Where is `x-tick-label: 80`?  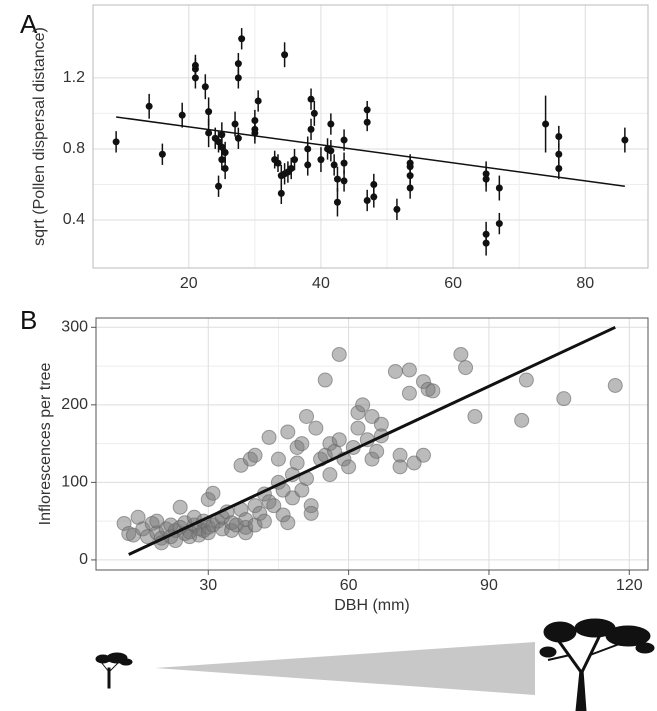
x-tick-label: 80 is located at coordinates (585, 283).